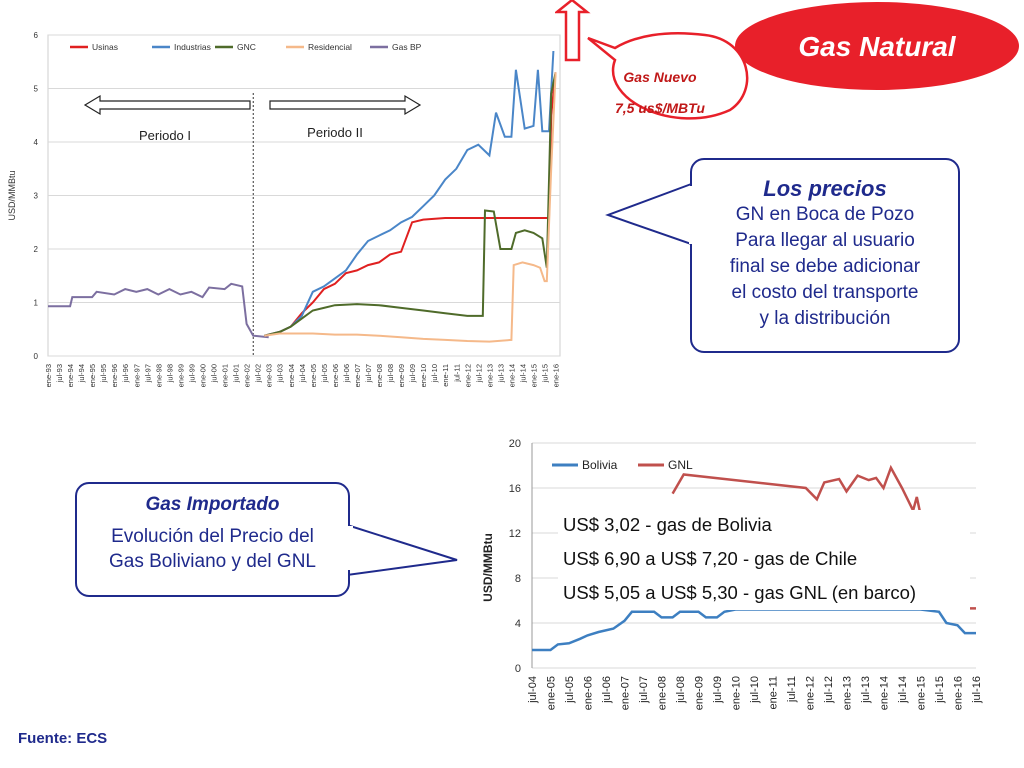 The width and height of the screenshot is (1024, 768). Describe the element at coordinates (573, 31) in the screenshot. I see `up-arrow-icon` at that location.